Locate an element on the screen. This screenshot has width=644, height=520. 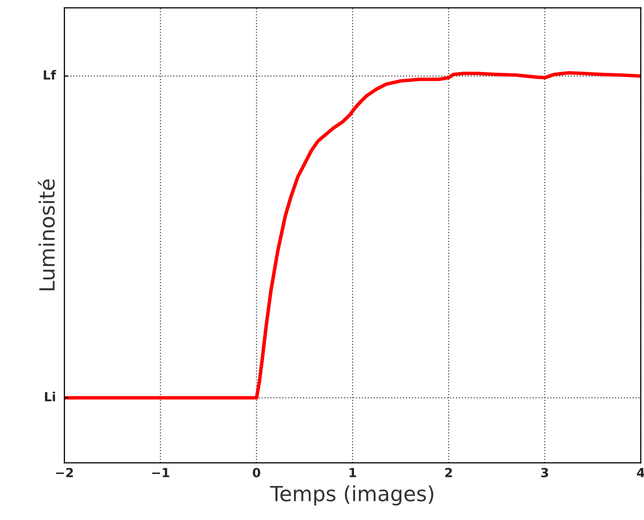
x-tick-label: 0 is located at coordinates (256, 473).